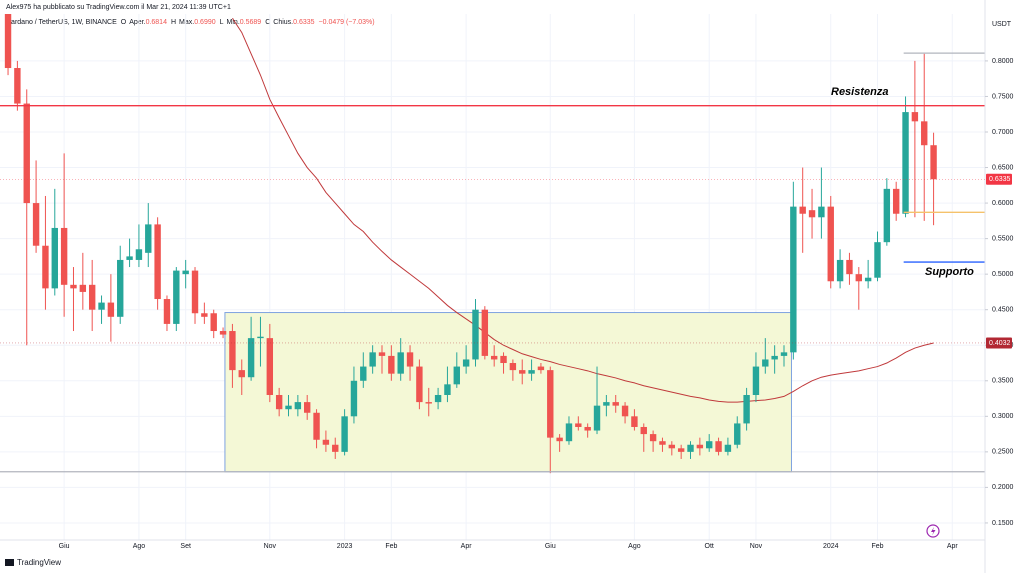 This screenshot has width=1024, height=573. Describe the element at coordinates (877, 546) in the screenshot. I see `x-tick-label: Feb` at that location.